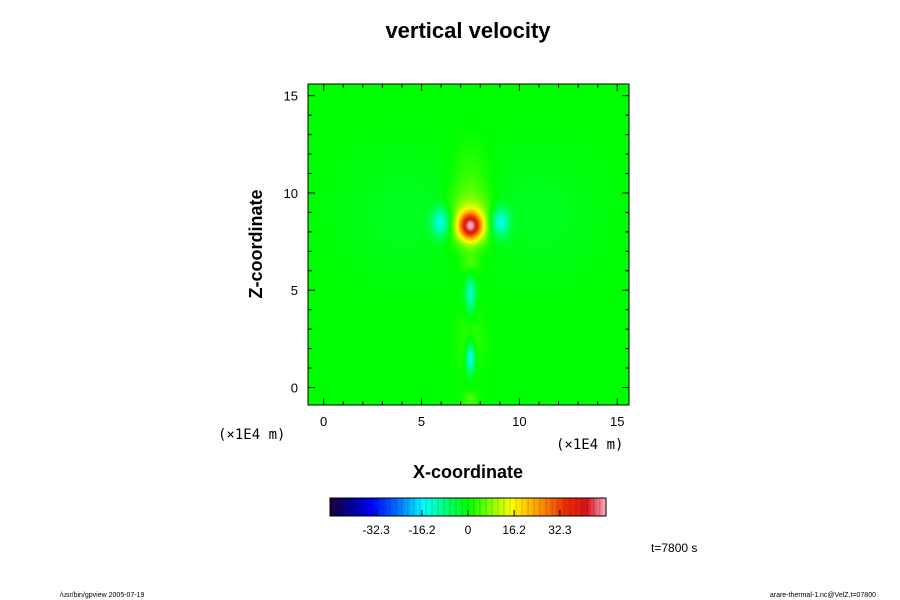 The image size is (900, 600). What do you see at coordinates (589, 445) in the screenshot?
I see `x-unit-label: (×1E4 m)` at bounding box center [589, 445].